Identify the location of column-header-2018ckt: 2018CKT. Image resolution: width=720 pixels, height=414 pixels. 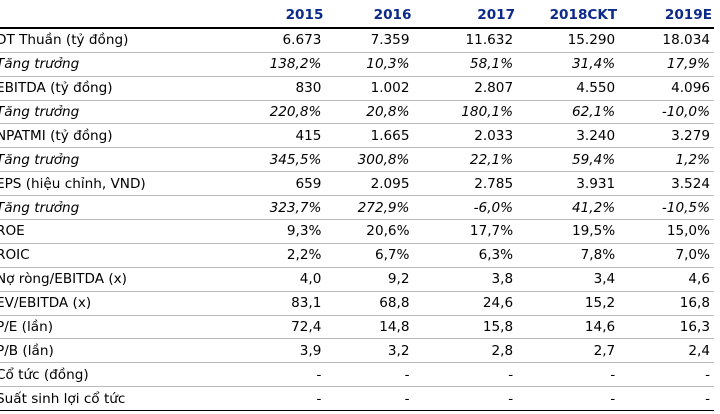
(568, 16).